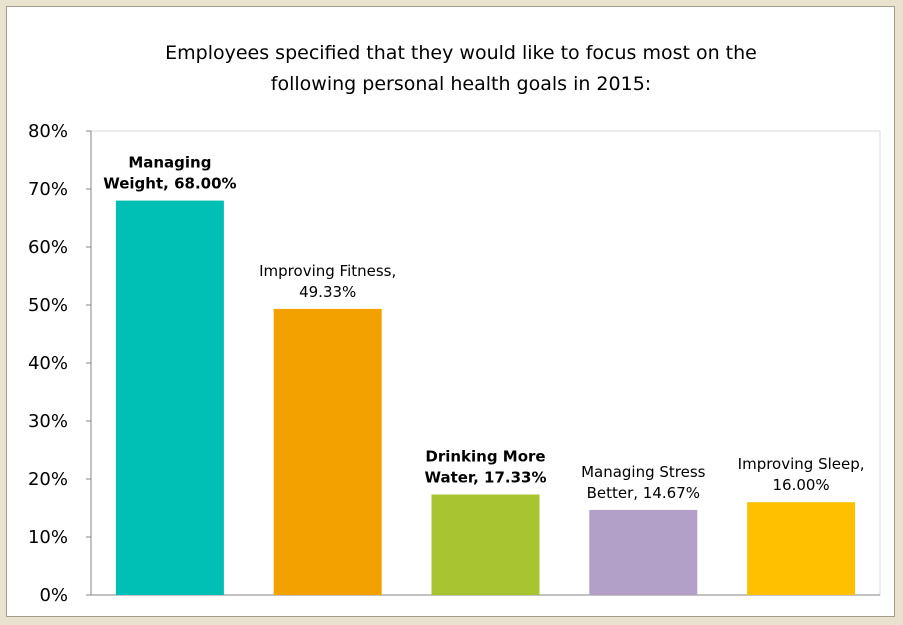 This screenshot has height=625, width=903. What do you see at coordinates (48, 189) in the screenshot?
I see `y-tick-label: 70%` at bounding box center [48, 189].